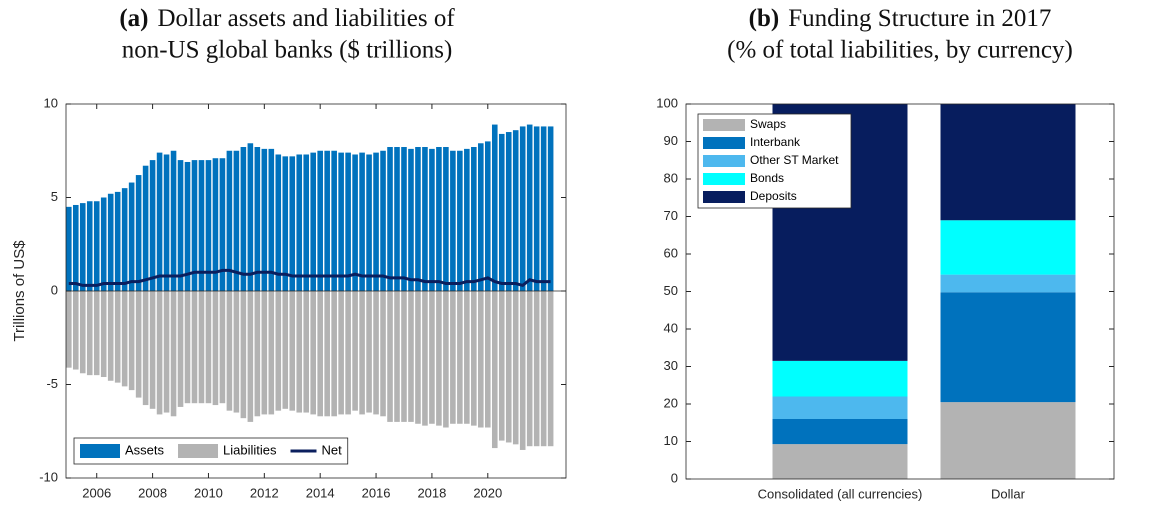 The image size is (1162, 506). Describe the element at coordinates (133, 18) in the screenshot. I see `title-label: (a)` at that location.